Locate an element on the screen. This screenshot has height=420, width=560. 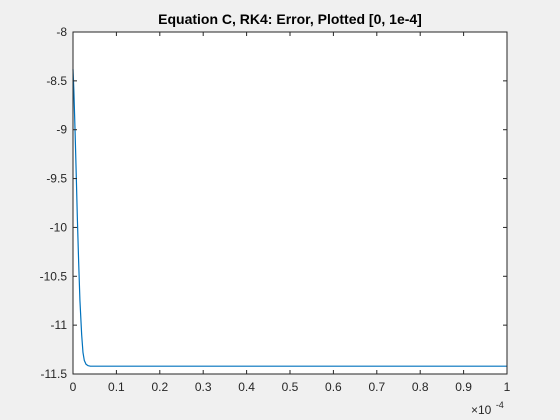
x-exponent-value: -4 is located at coordinates (500, 405).